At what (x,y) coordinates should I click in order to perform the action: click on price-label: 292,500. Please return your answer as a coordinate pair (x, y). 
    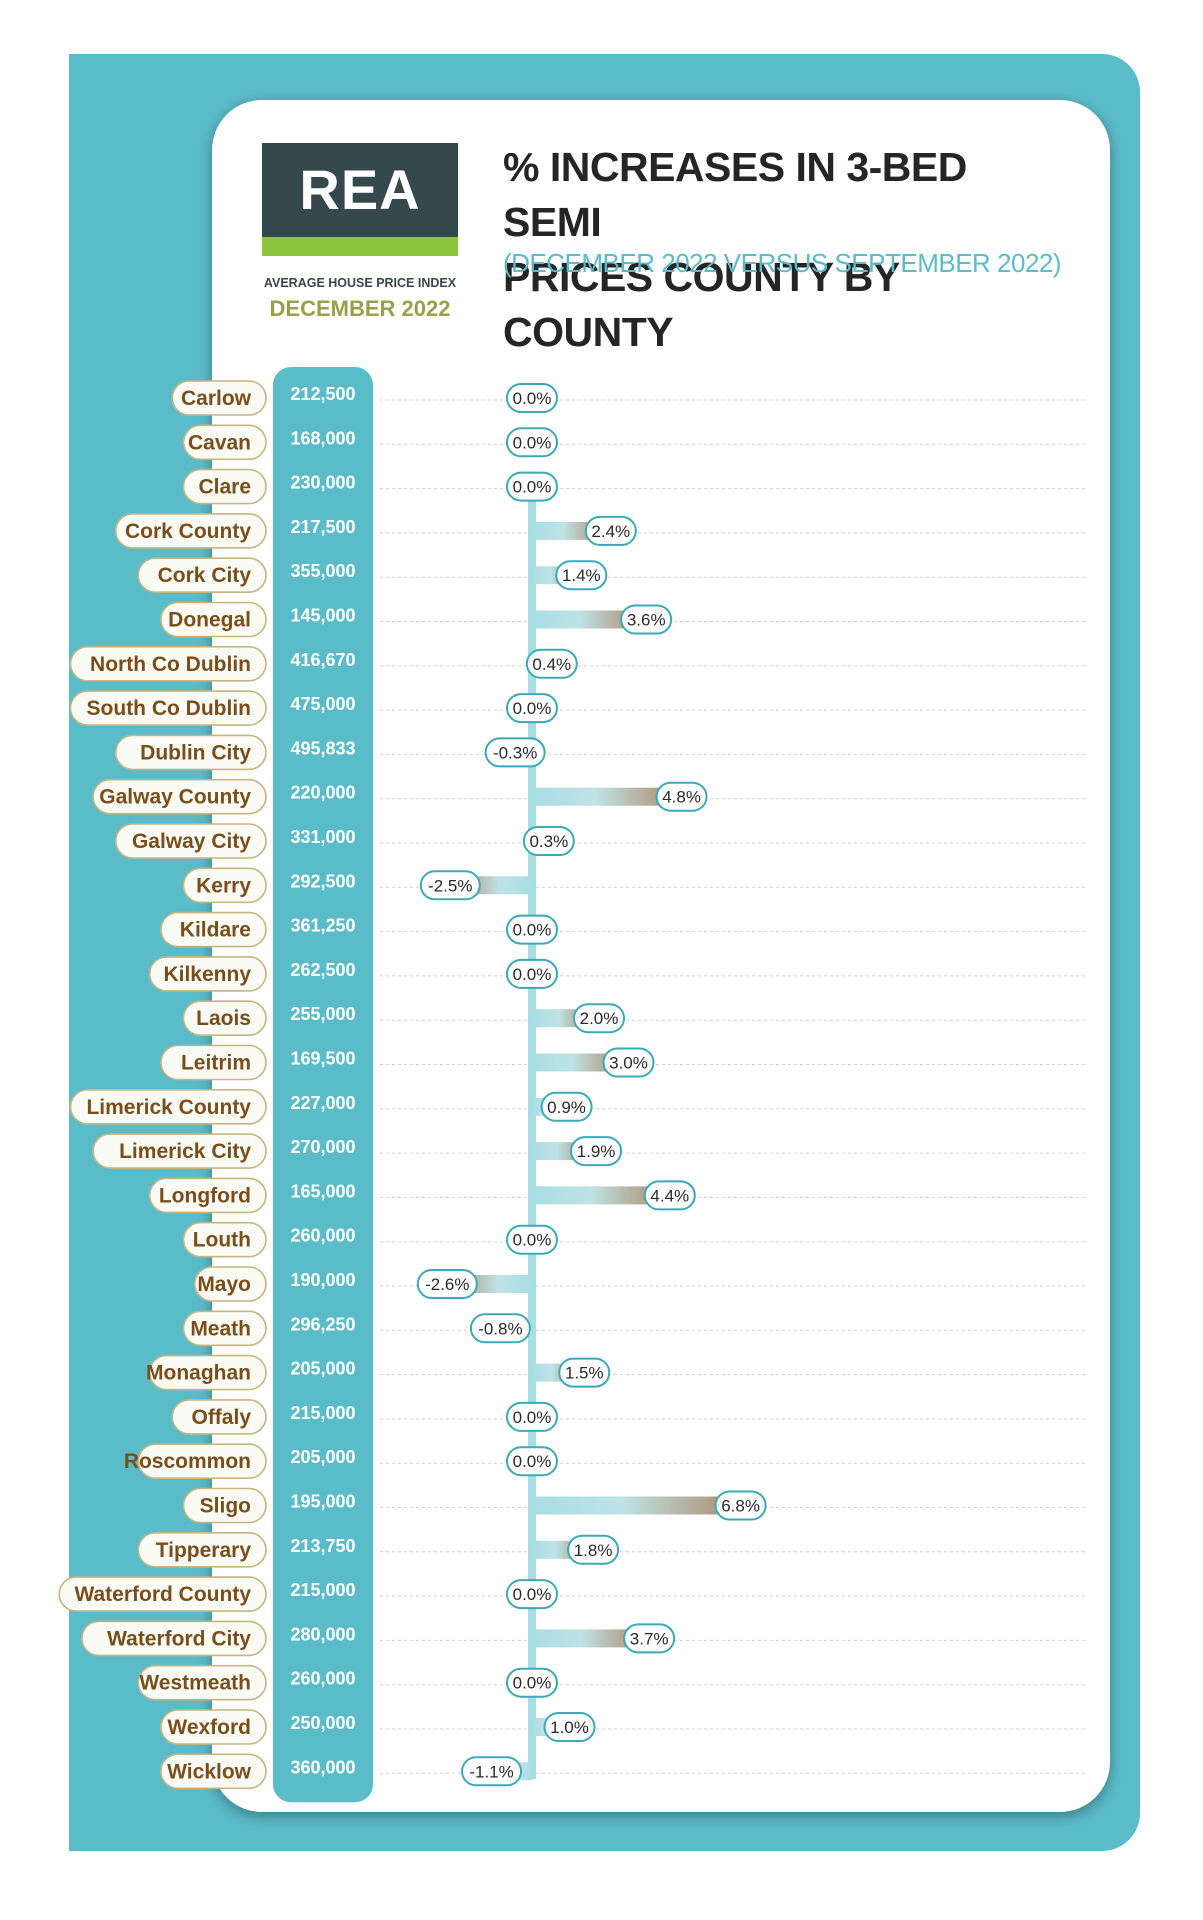
    Looking at the image, I should click on (322, 881).